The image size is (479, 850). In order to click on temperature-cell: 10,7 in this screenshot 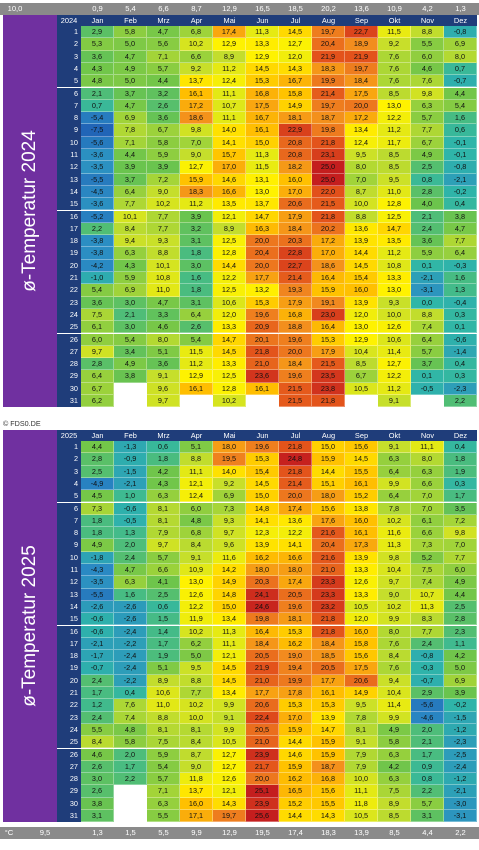, I will do `click(427, 594)`.